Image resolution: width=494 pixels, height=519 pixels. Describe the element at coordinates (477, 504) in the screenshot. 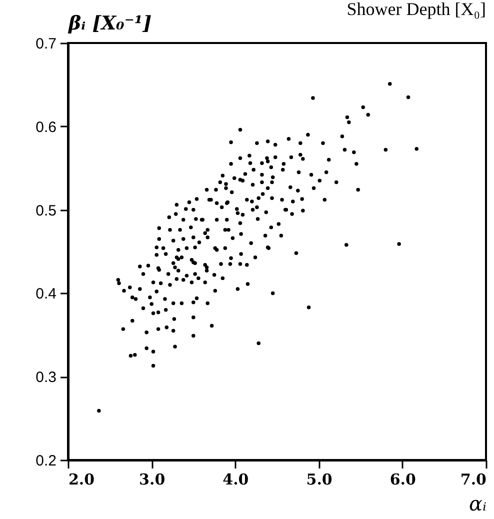

I see `x-axis-title: αᵢ` at that location.